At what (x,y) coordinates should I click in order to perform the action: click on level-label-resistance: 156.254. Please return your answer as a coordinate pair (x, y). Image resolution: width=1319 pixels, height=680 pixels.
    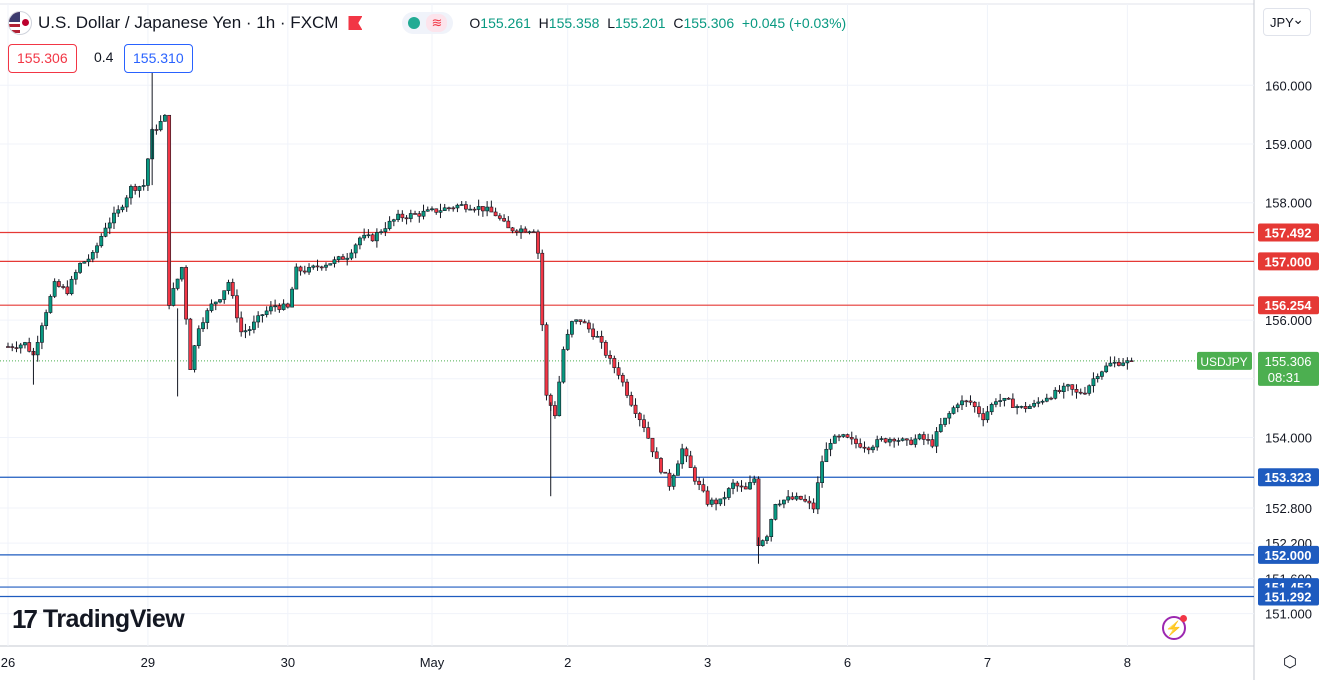
    Looking at the image, I should click on (1288, 305).